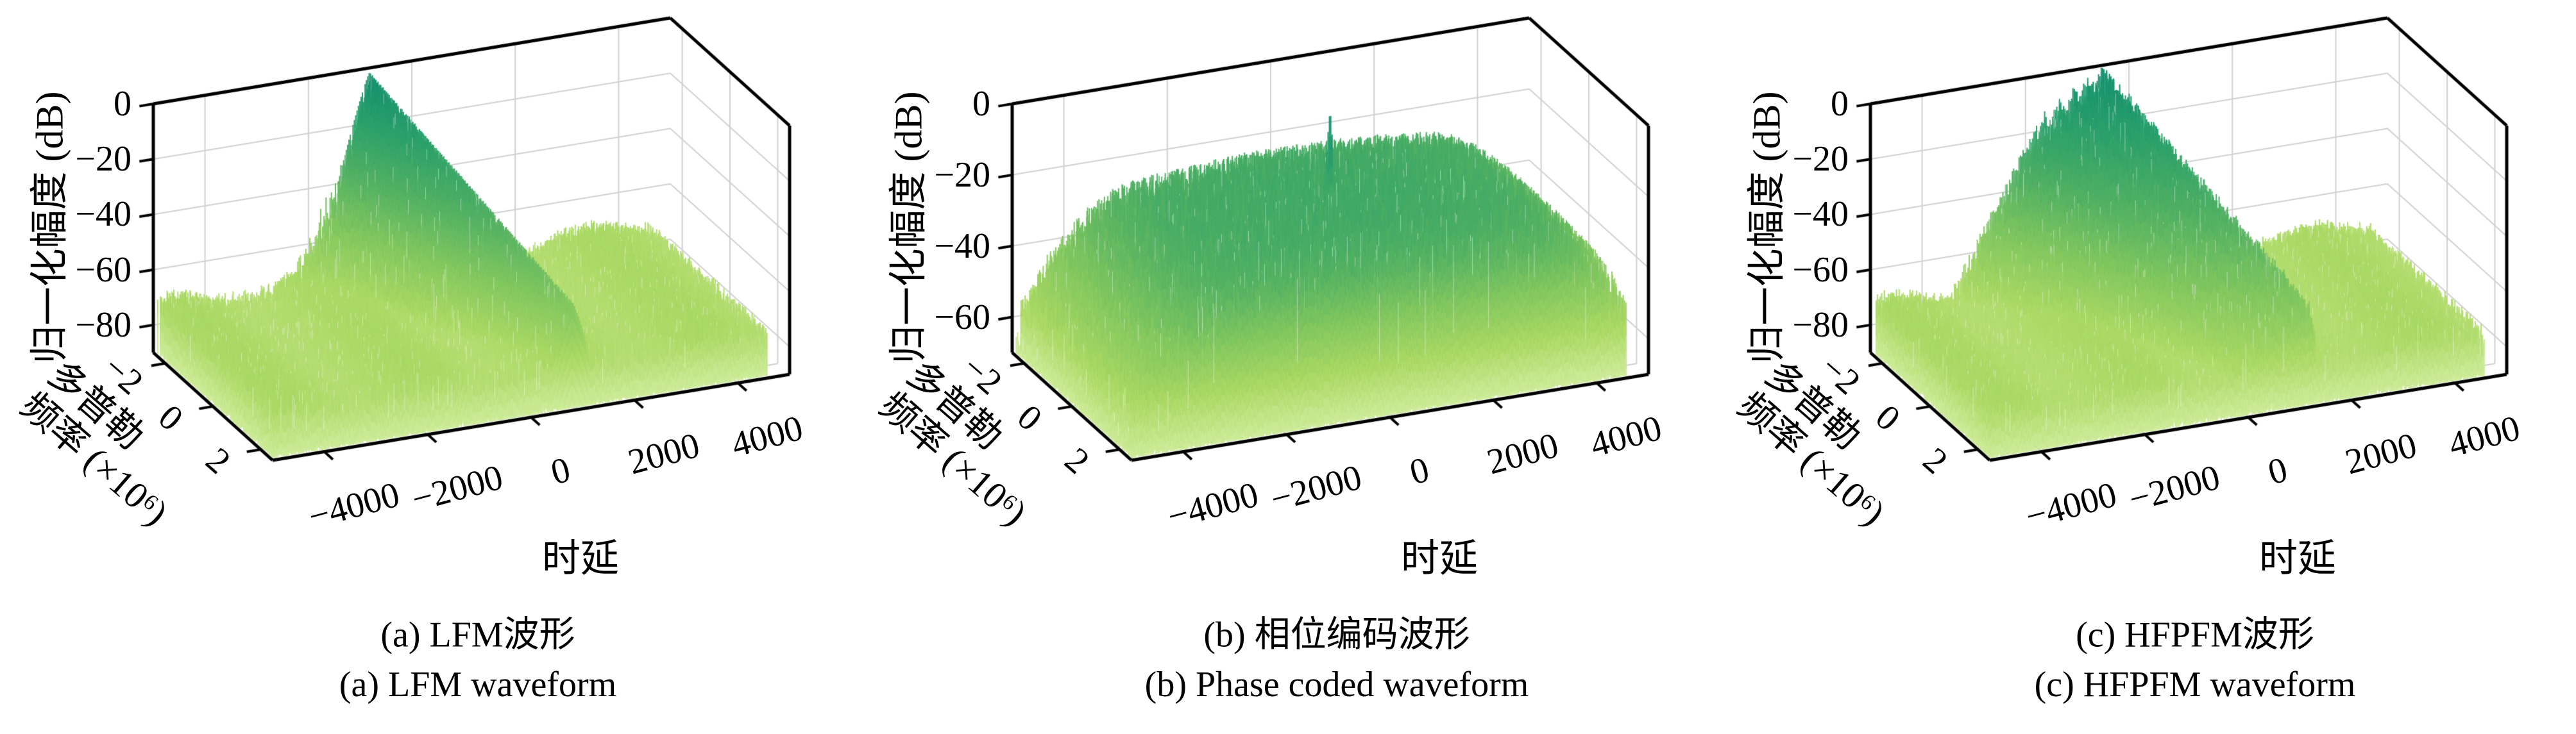  I want to click on caption-cn: (c) HFPFM波形, so click(2195, 635).